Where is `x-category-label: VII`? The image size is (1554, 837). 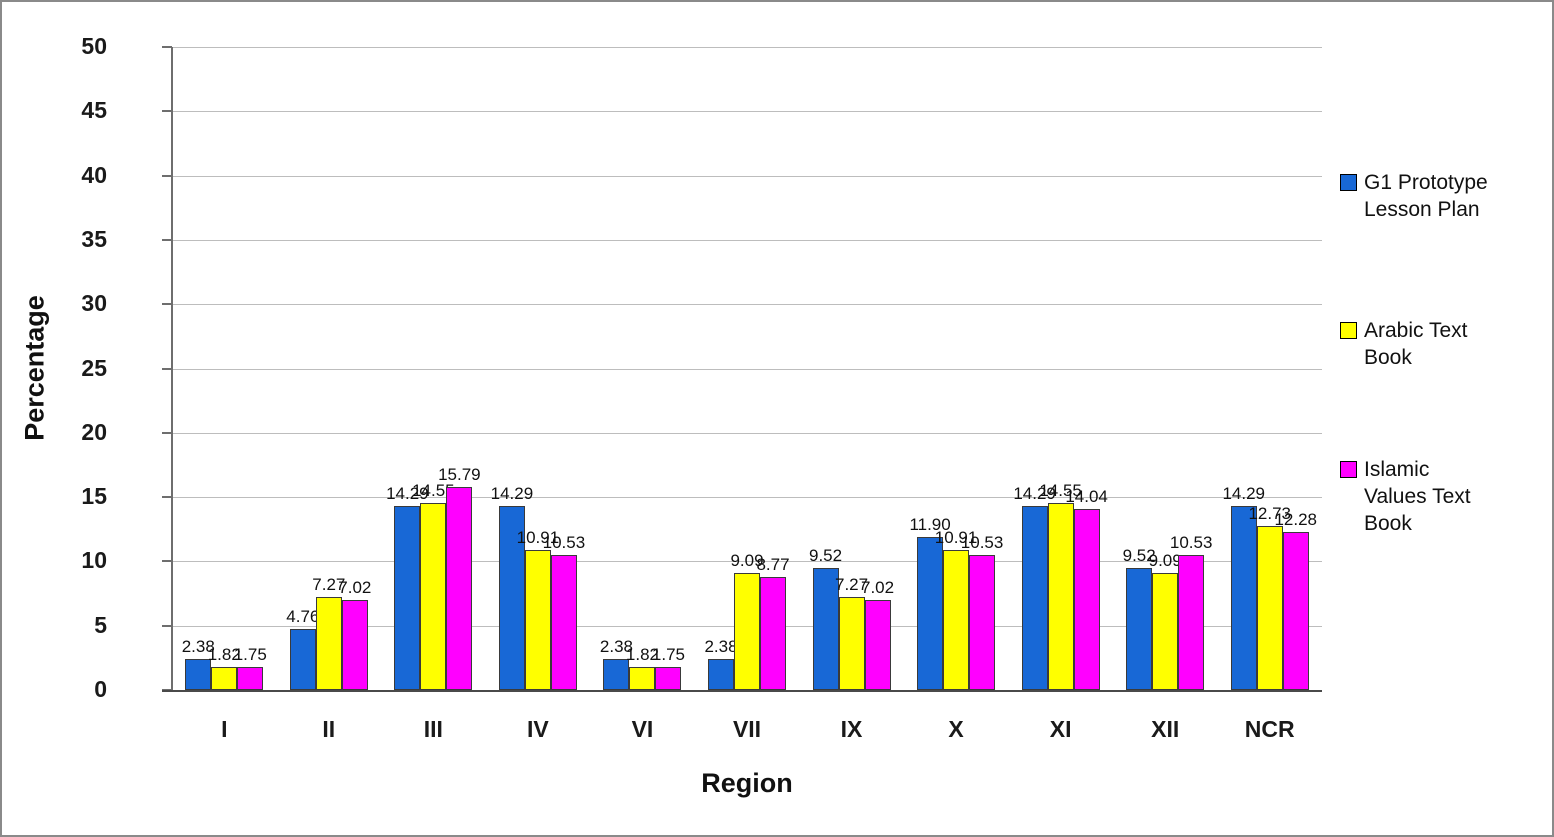 x-category-label: VII is located at coordinates (747, 729).